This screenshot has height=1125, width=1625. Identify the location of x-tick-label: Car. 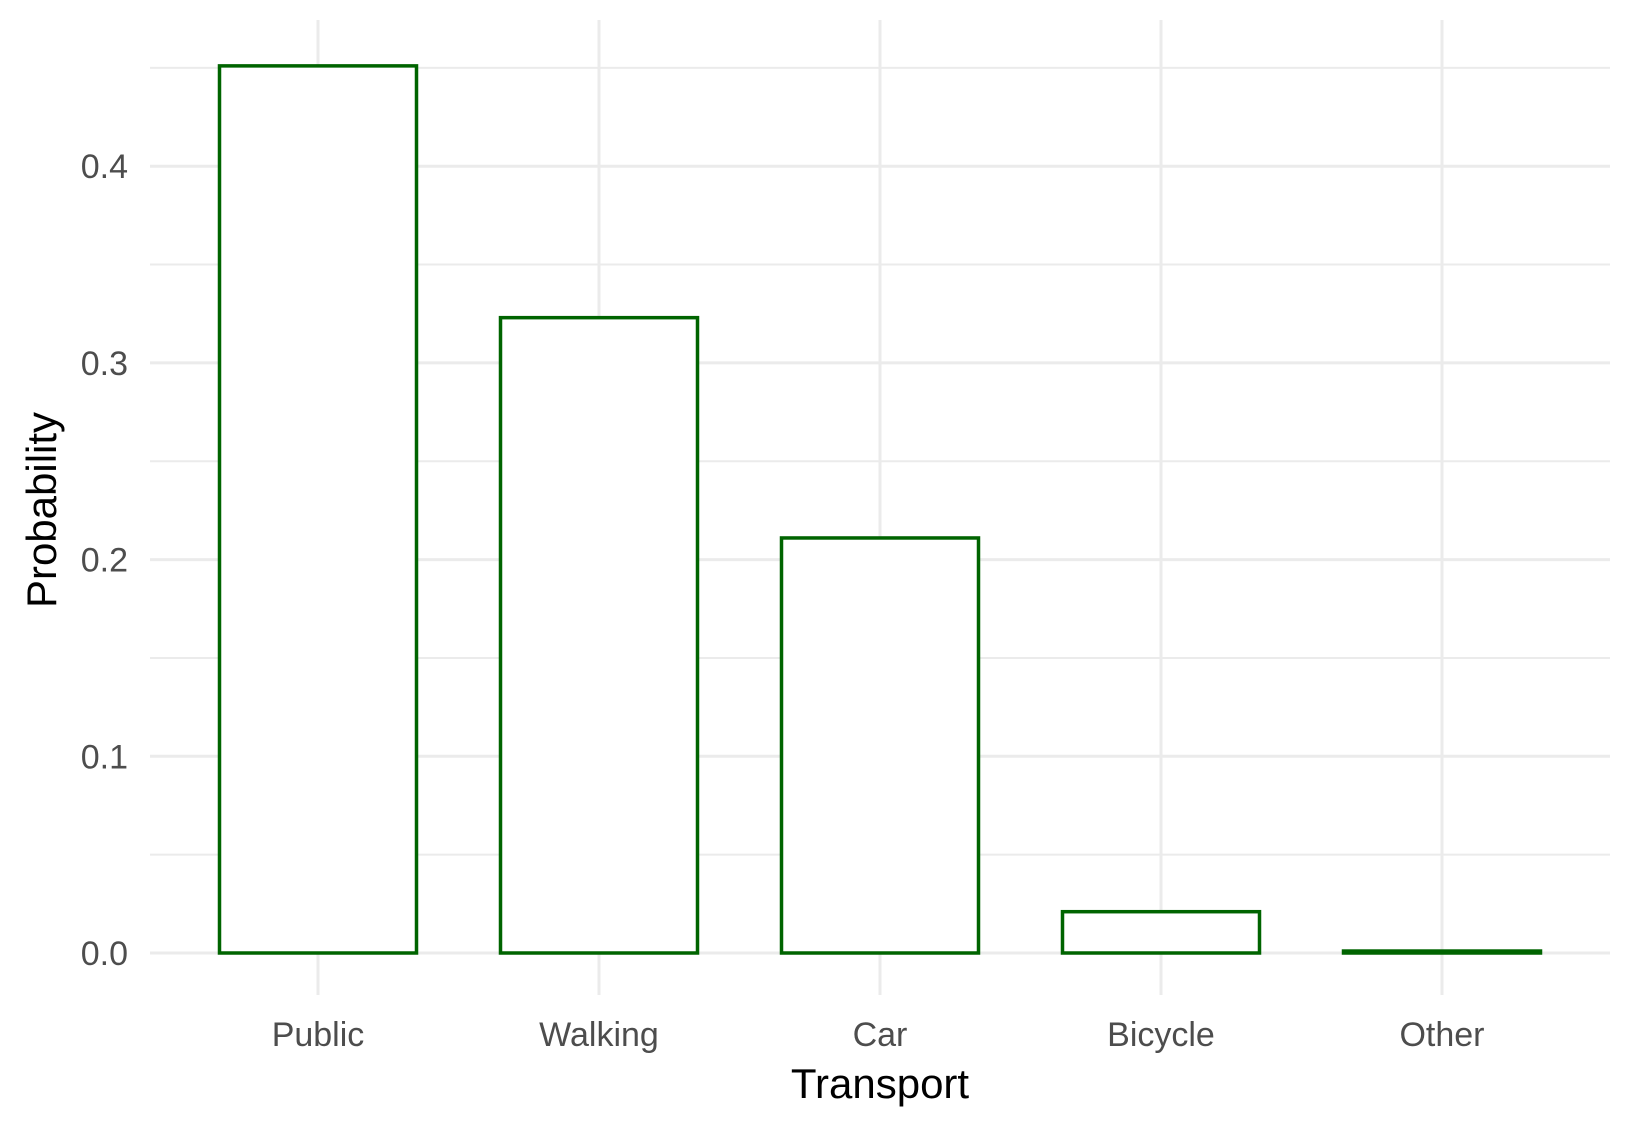
(880, 1035).